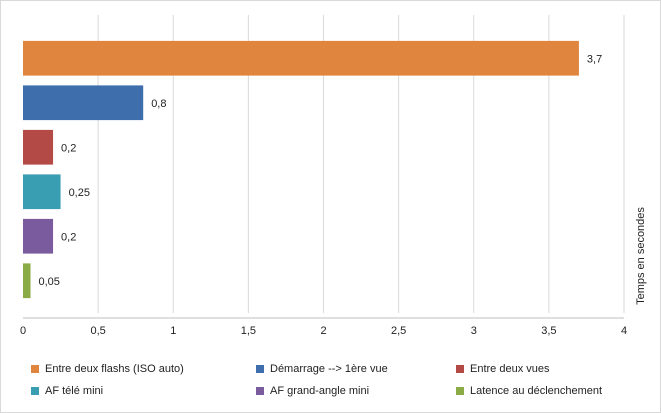 Image resolution: width=661 pixels, height=413 pixels. I want to click on bar-data-label: 3,7, so click(594, 59).